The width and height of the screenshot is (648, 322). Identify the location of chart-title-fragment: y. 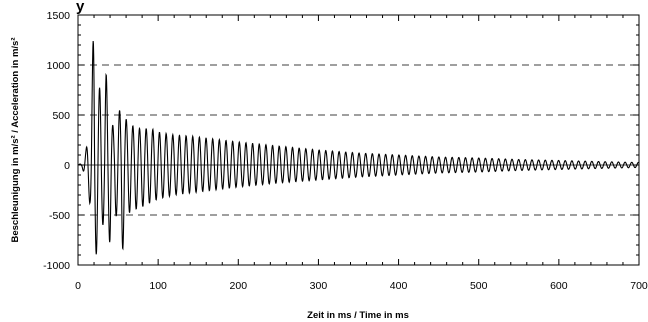
(80, 7).